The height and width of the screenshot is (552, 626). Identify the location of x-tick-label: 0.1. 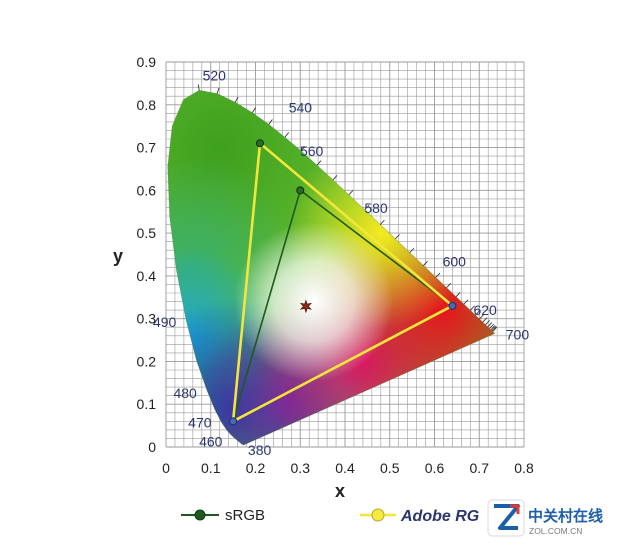
(211, 468).